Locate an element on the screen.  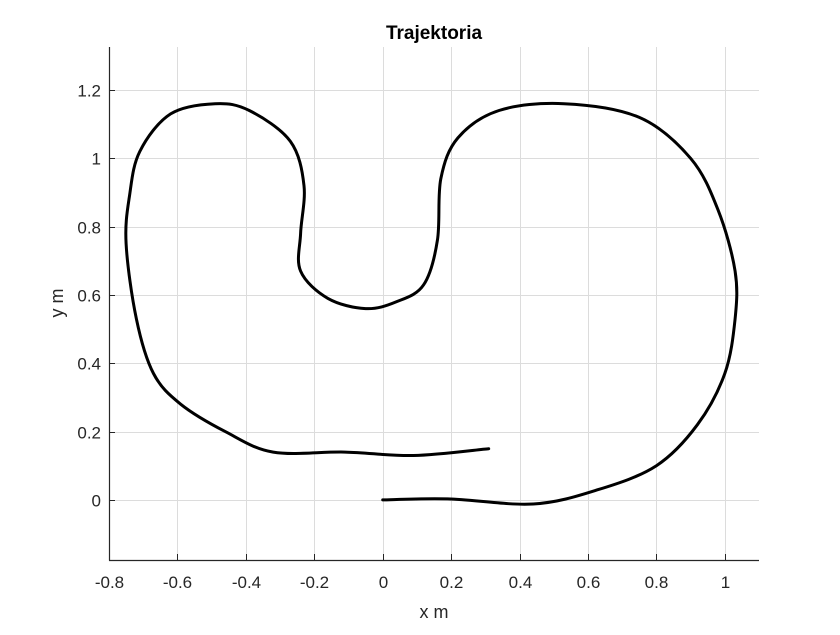
x-axis-label: x m is located at coordinates (434, 612).